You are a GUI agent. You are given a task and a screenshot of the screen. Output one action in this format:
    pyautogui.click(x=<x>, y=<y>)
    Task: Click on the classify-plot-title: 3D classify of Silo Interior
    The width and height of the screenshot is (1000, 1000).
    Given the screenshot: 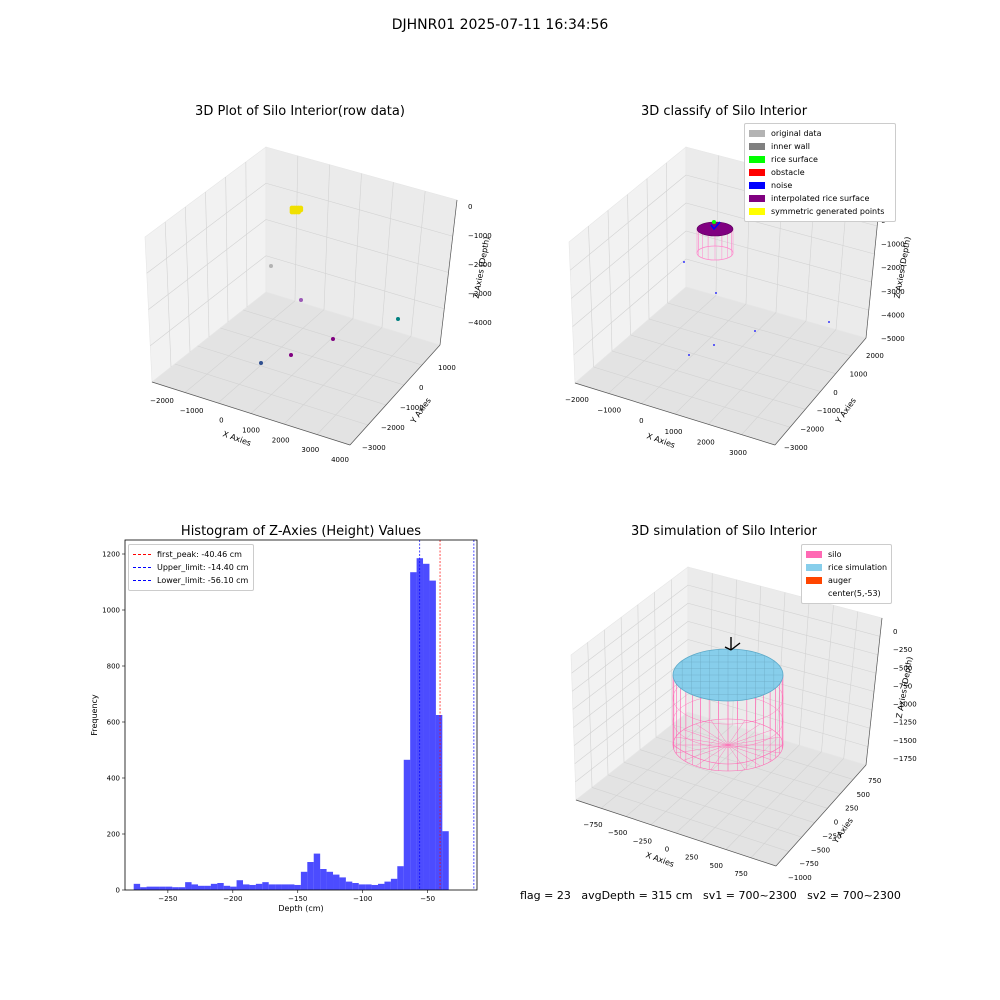 What is the action you would take?
    pyautogui.click(x=724, y=111)
    